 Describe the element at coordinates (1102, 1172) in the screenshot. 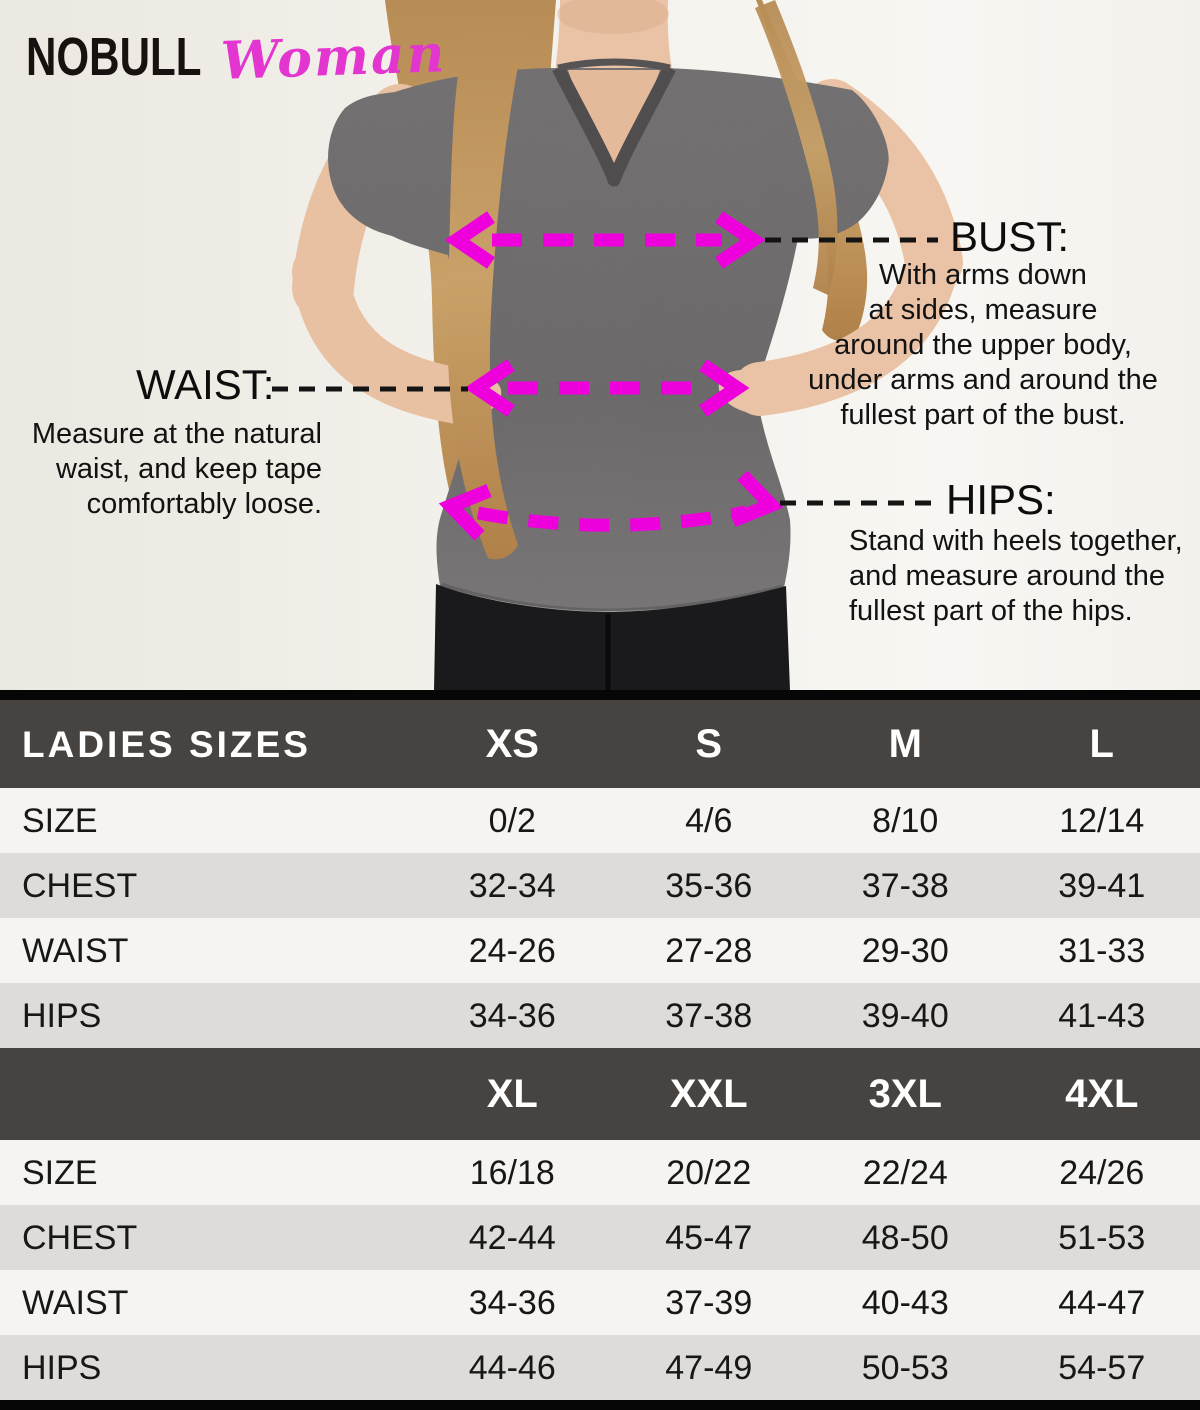

I see `value-cell: 24/26` at that location.